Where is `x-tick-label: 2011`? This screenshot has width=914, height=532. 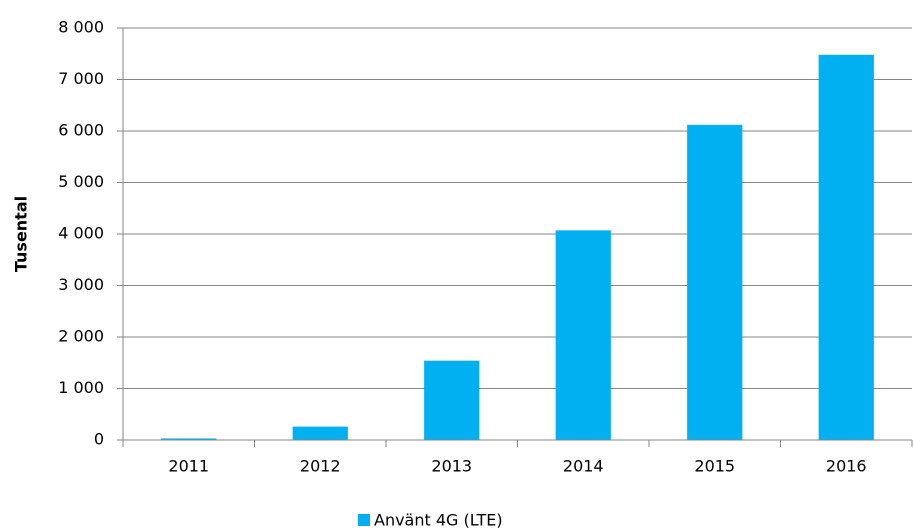 x-tick-label: 2011 is located at coordinates (188, 466).